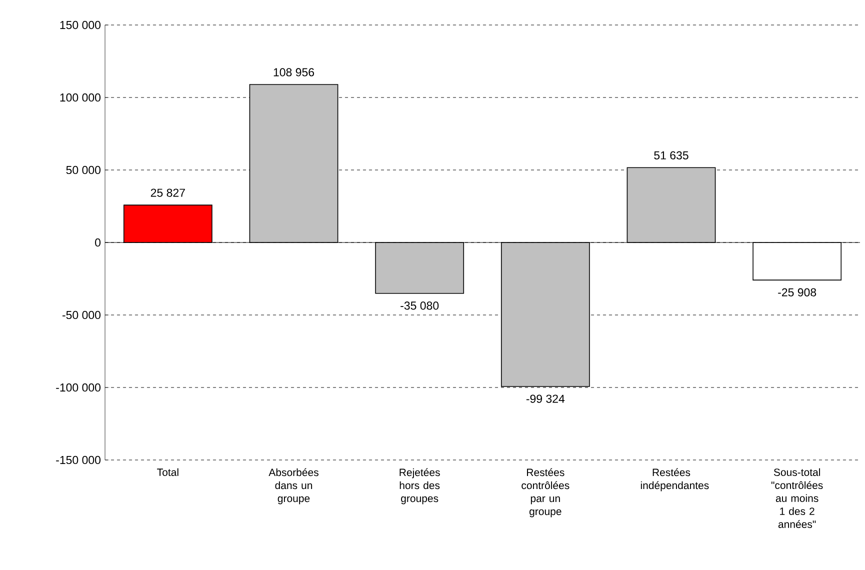 The image size is (865, 570). I want to click on x-tick-label: Restées indépendantes, so click(674, 480).